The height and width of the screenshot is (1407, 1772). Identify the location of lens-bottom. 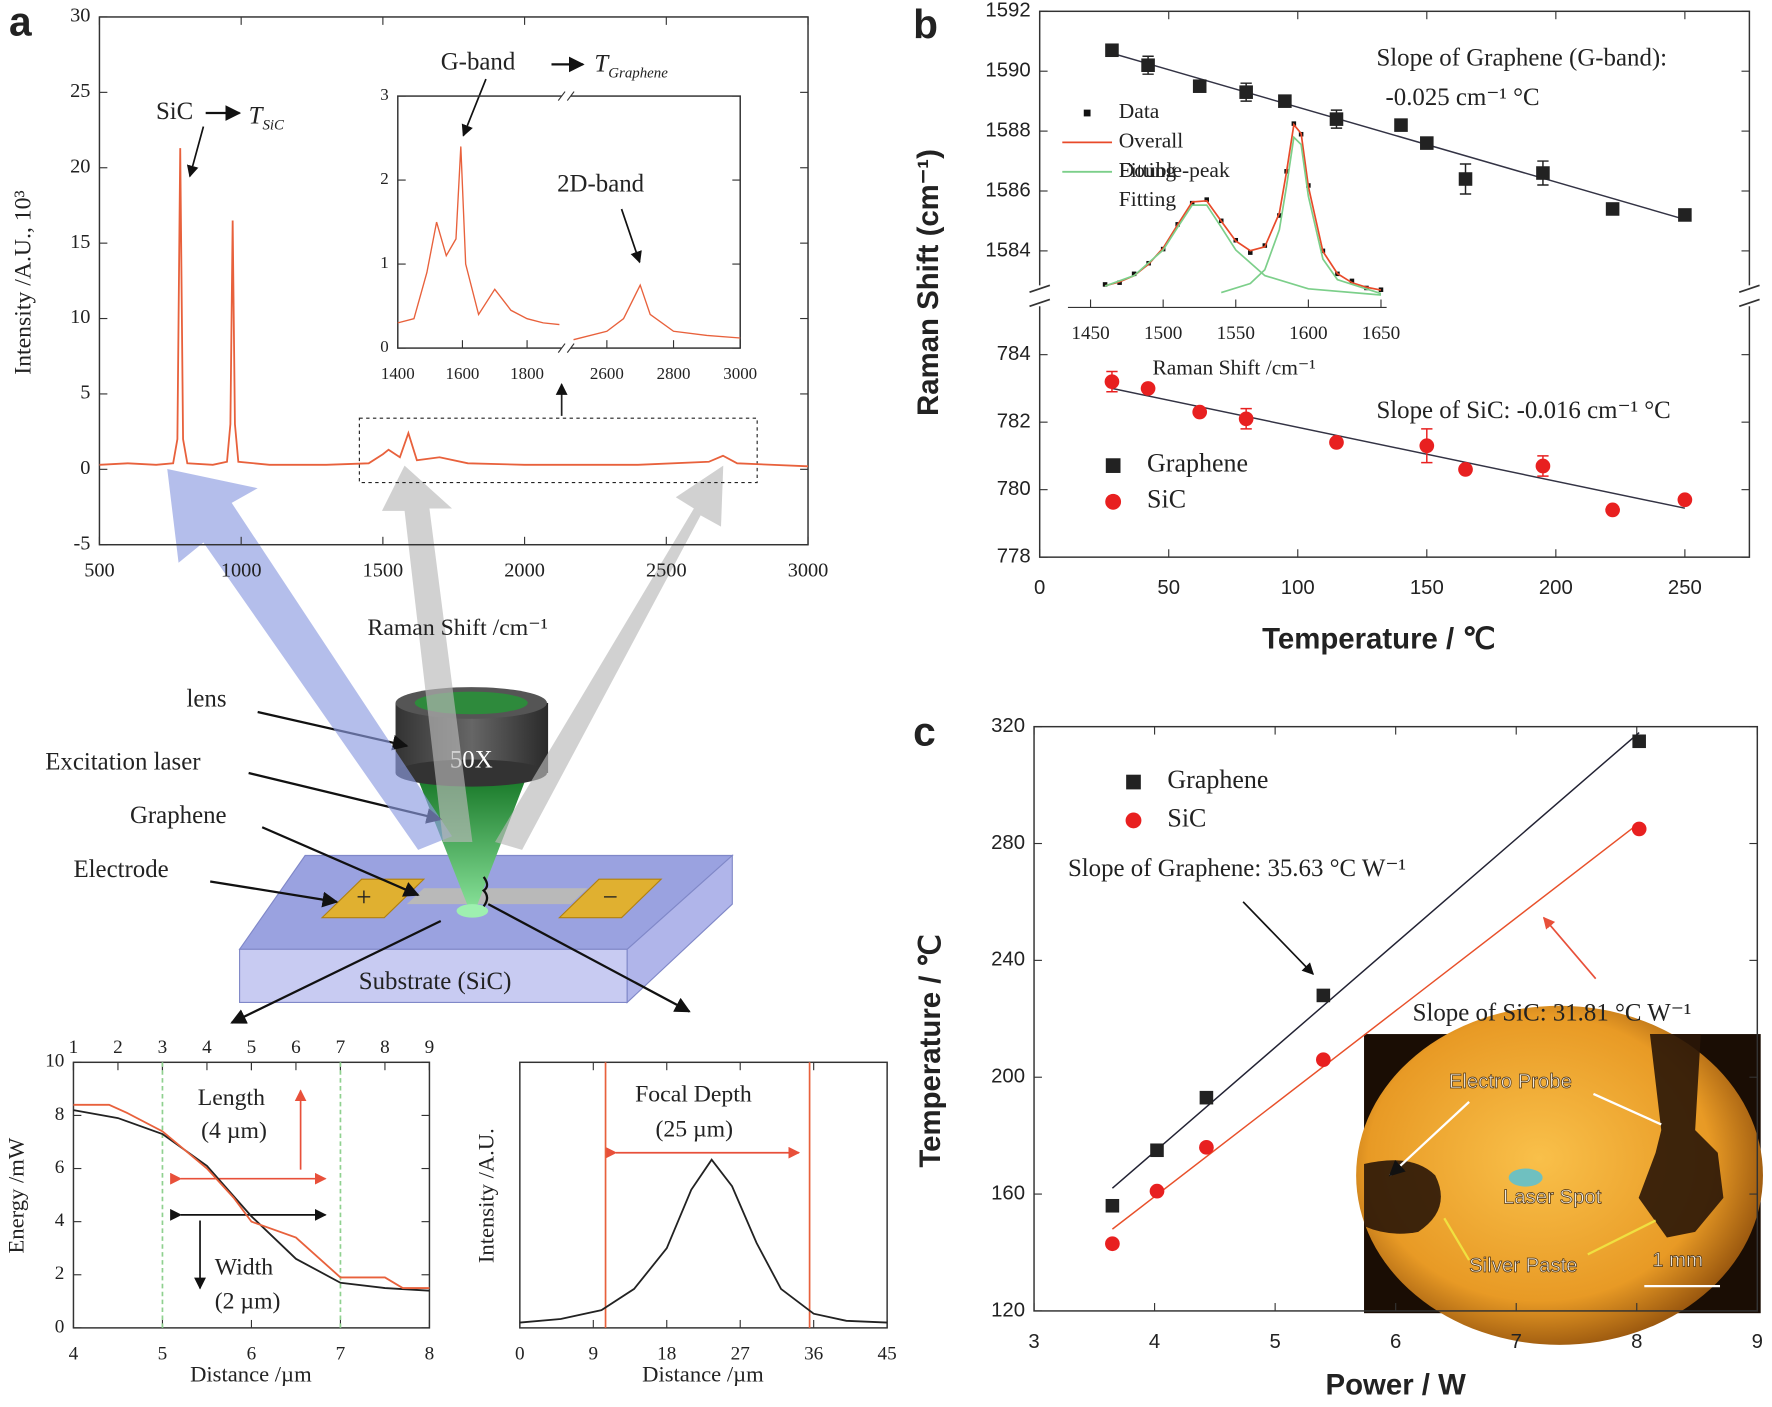
(471, 773).